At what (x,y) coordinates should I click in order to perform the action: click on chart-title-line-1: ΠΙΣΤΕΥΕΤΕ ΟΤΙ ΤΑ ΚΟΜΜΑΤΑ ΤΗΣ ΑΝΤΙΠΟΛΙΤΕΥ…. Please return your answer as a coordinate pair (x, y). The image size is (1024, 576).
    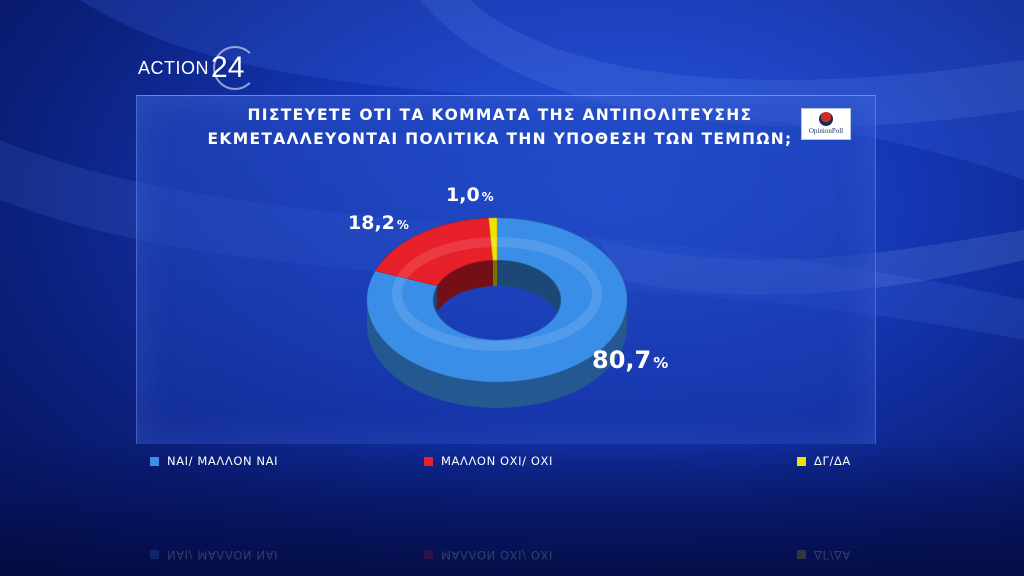
    Looking at the image, I should click on (500, 115).